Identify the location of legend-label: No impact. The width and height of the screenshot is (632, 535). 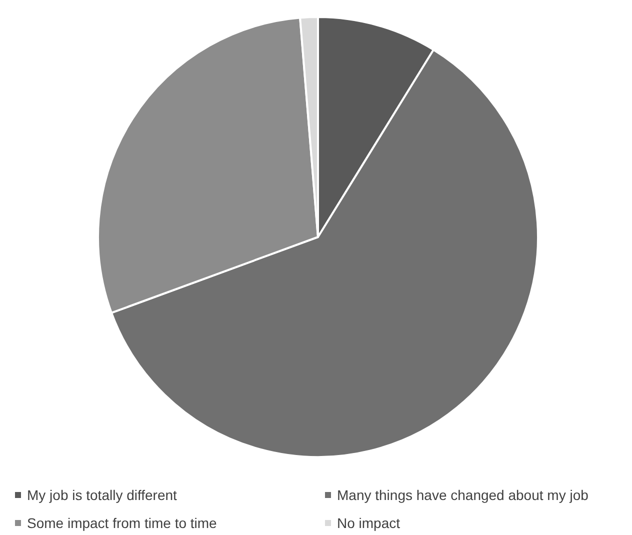
(368, 523).